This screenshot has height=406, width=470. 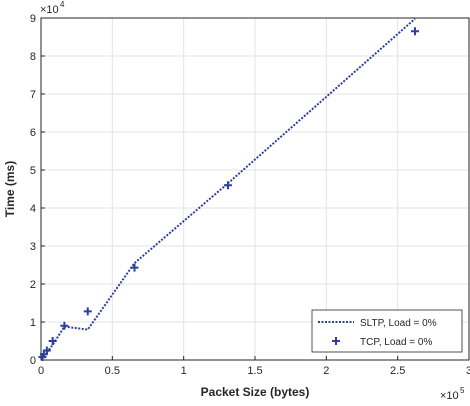 I want to click on x-axis-label: Packet Size (bytes), so click(x=255, y=392).